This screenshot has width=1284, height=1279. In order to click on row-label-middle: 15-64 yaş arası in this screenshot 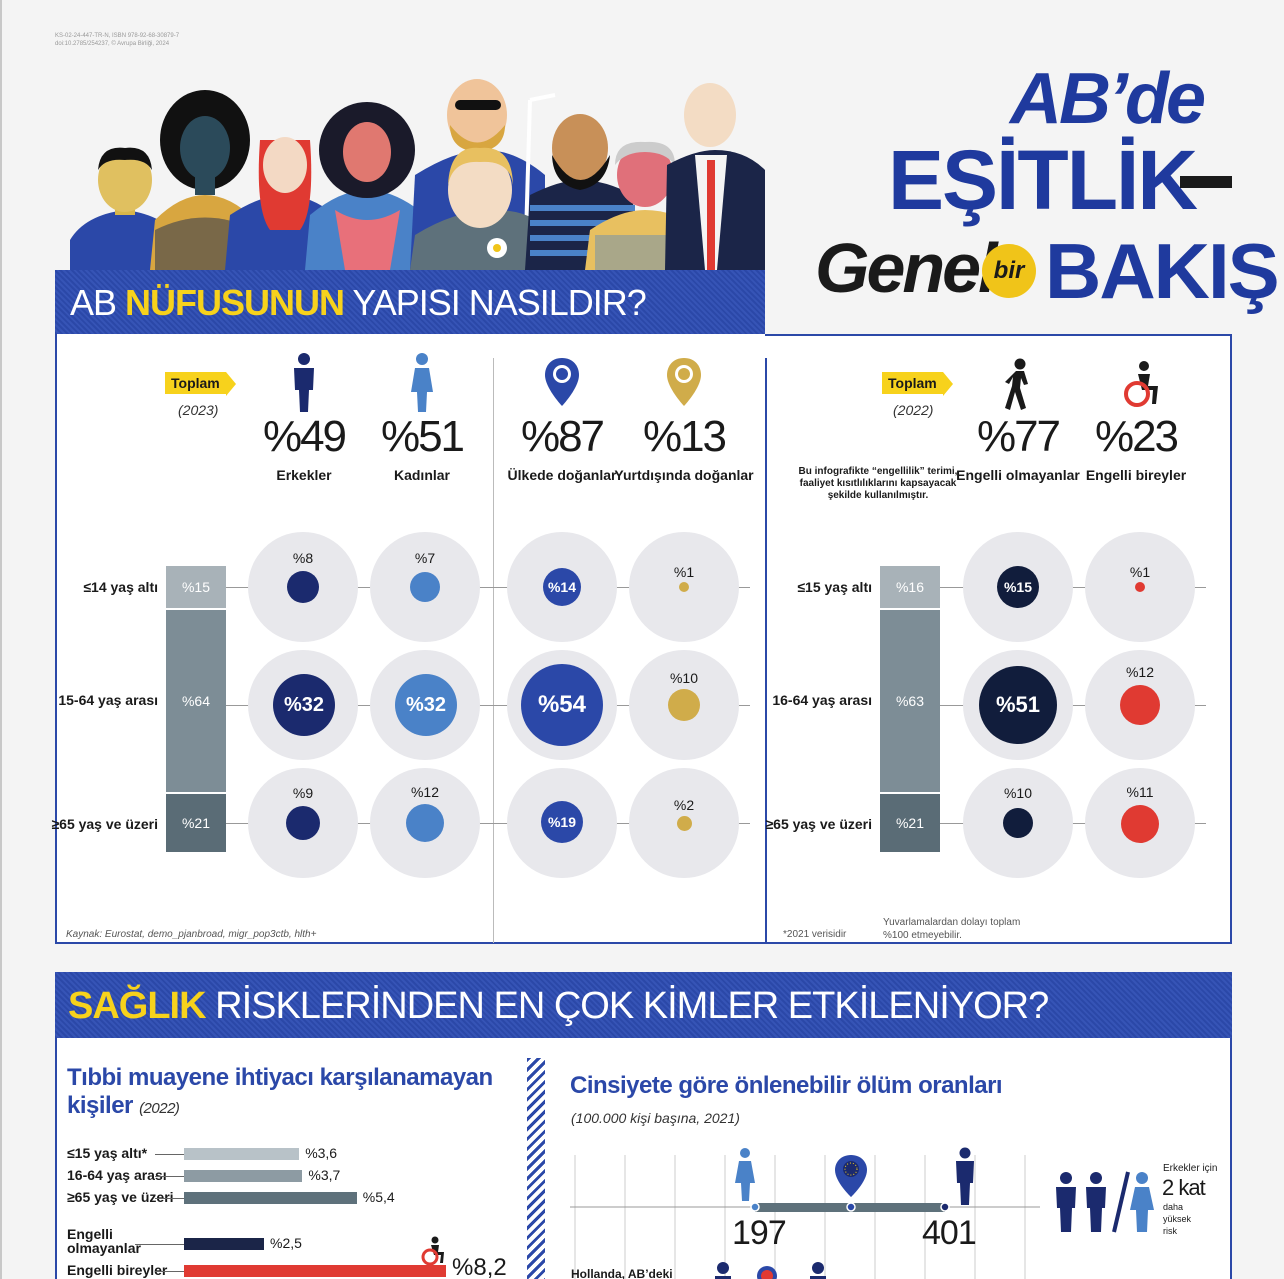, I will do `click(108, 700)`.